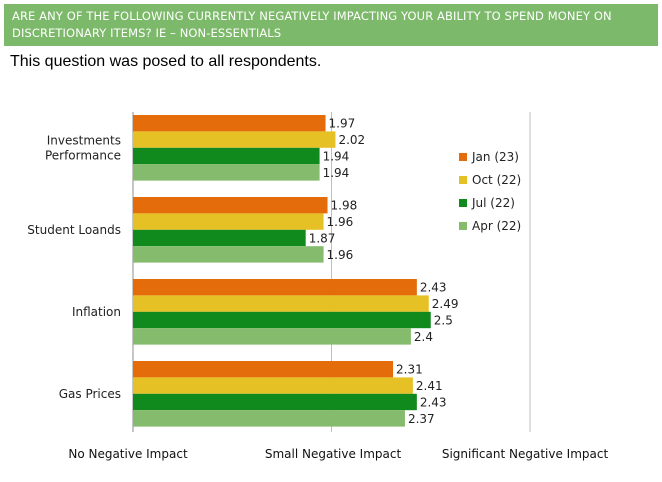 Image resolution: width=662 pixels, height=482 pixels. Describe the element at coordinates (495, 157) in the screenshot. I see `legend-label: Jan (23)` at that location.